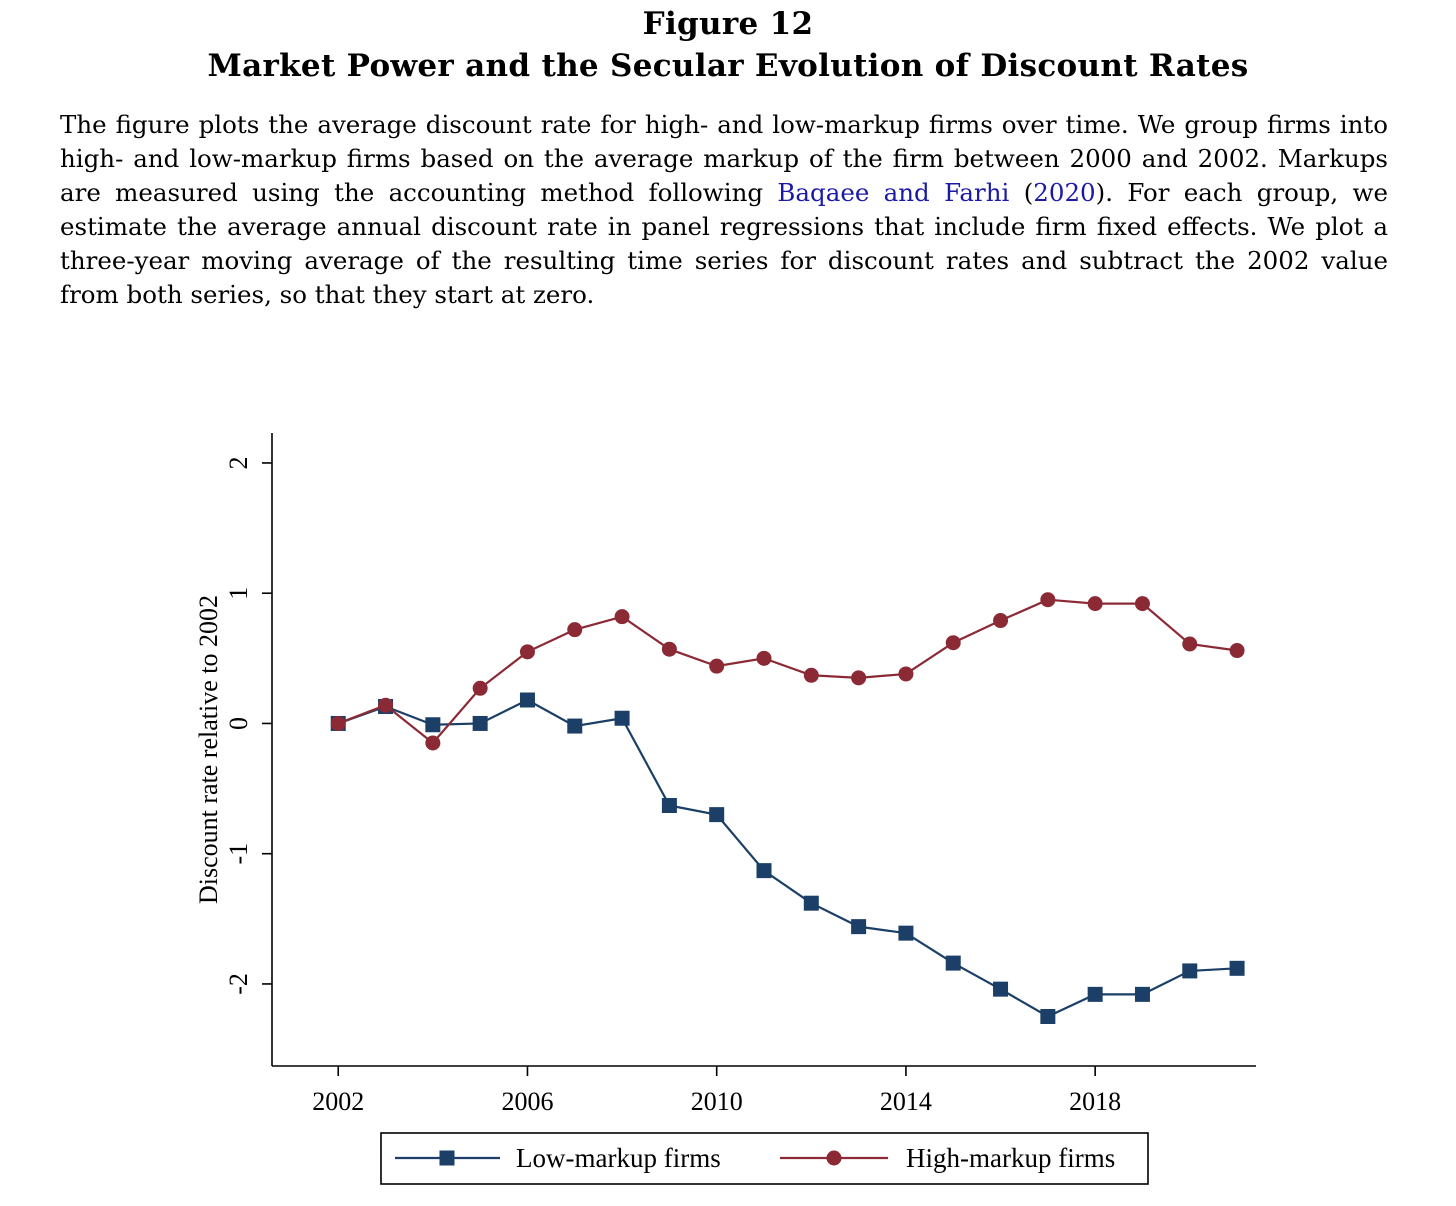 The height and width of the screenshot is (1206, 1456). What do you see at coordinates (238, 593) in the screenshot?
I see `y-tick-label: 1` at bounding box center [238, 593].